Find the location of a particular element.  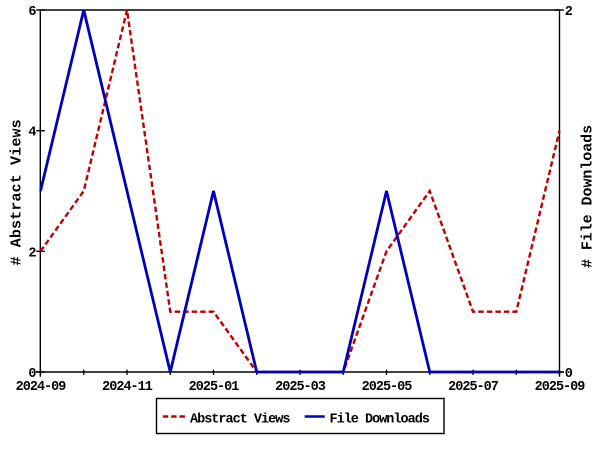

svg-text: 2025-05 is located at coordinates (387, 387).